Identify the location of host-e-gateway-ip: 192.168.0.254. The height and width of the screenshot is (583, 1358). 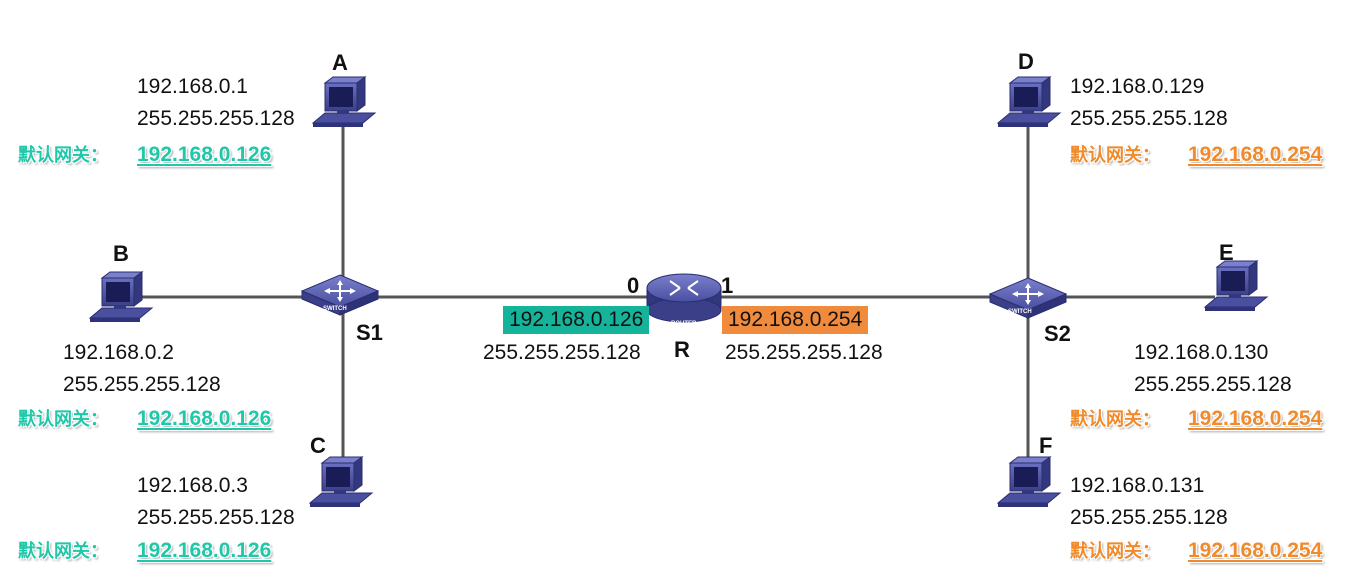
(1255, 418).